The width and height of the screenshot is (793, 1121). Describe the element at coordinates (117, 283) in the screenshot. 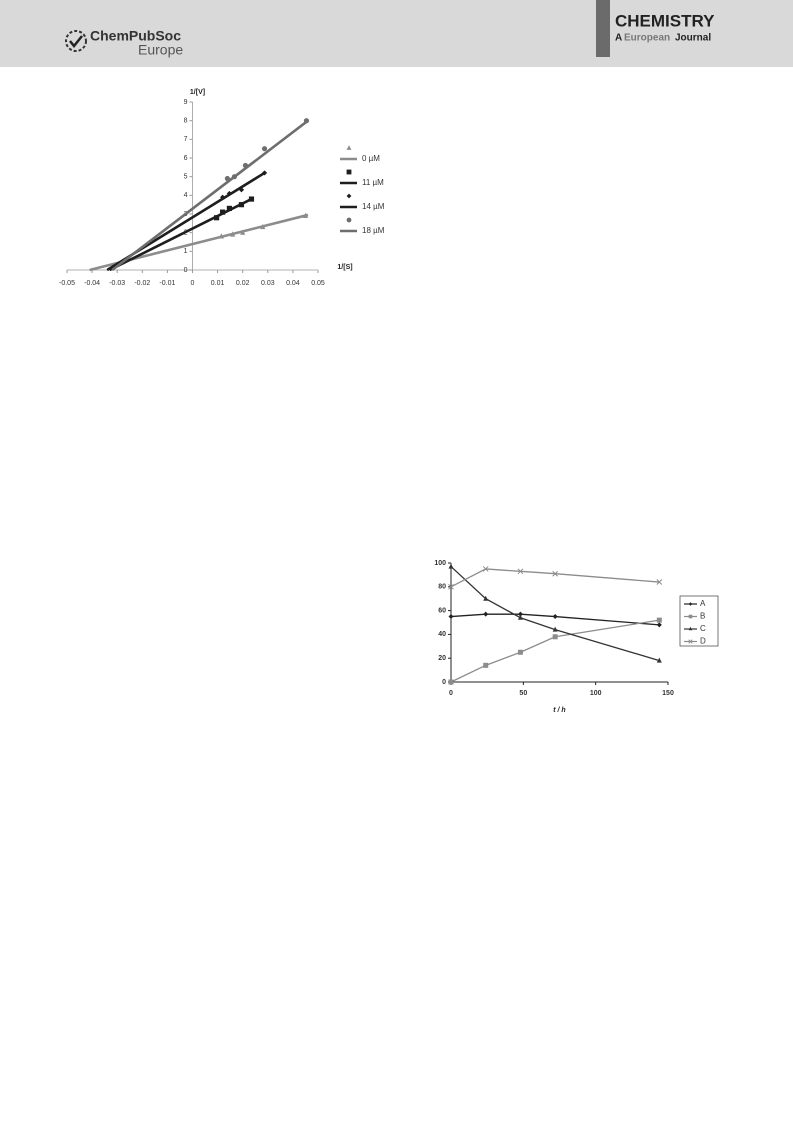

I see `x-tick-label: -0.03` at that location.